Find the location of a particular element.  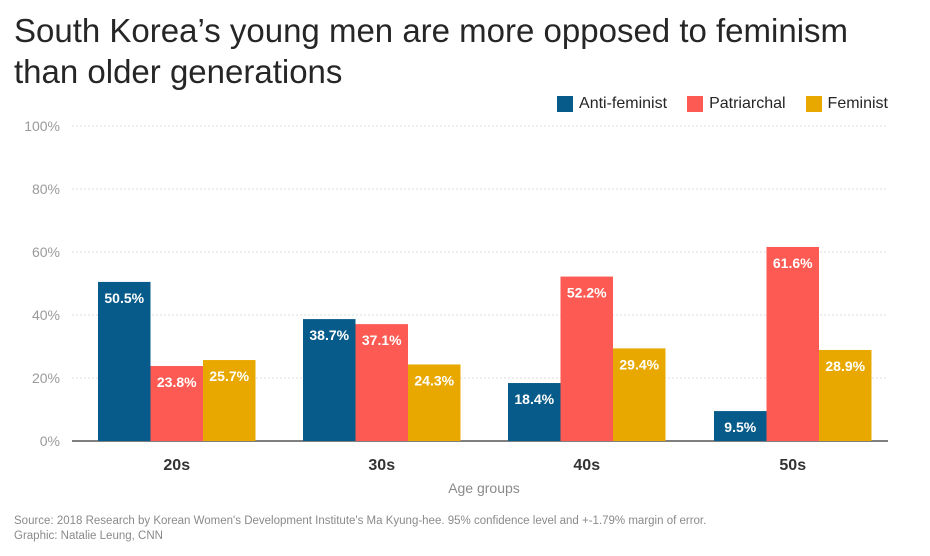

bar-anti-feminist-20s is located at coordinates (124, 361).